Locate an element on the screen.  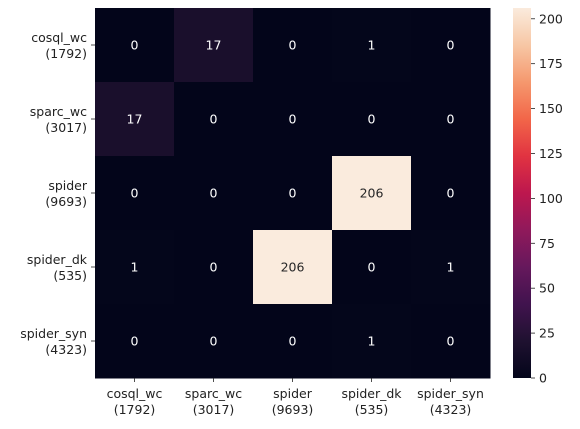
colorbar-tick-label-0: 0 is located at coordinates (543, 378).